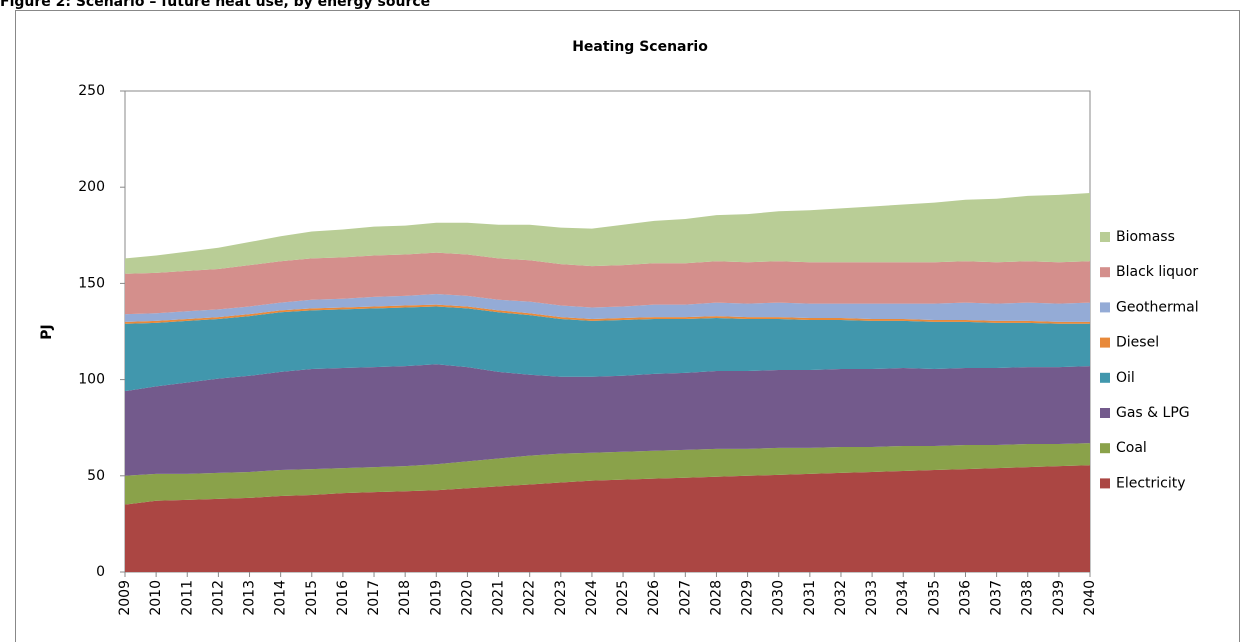 This screenshot has width=1241, height=642. Describe the element at coordinates (716, 598) in the screenshot. I see `x-tick-label: 2028` at that location.